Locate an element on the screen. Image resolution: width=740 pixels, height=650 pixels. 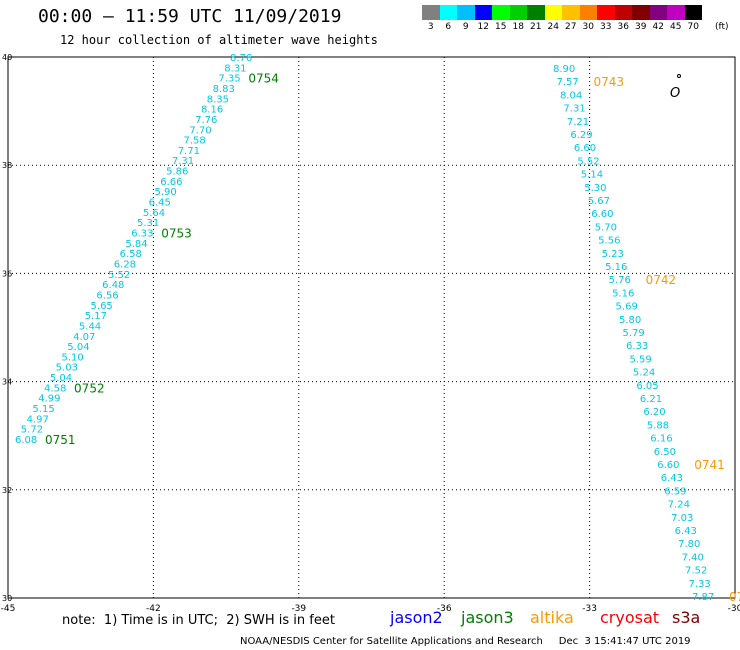
pass-time-label: 0753 is located at coordinates (176, 234).